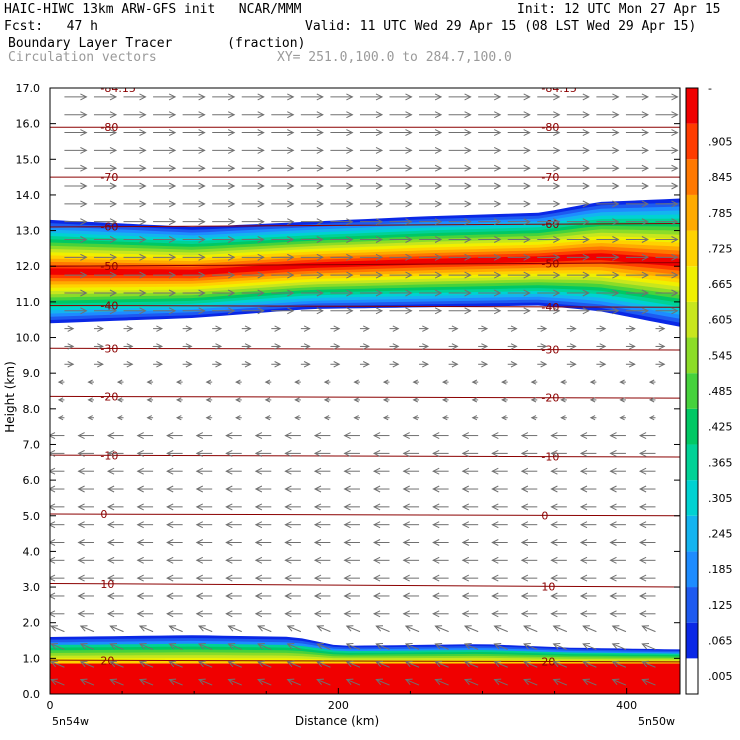  What do you see at coordinates (82, 57) in the screenshot?
I see `vector-label: Circulation vectors` at bounding box center [82, 57].